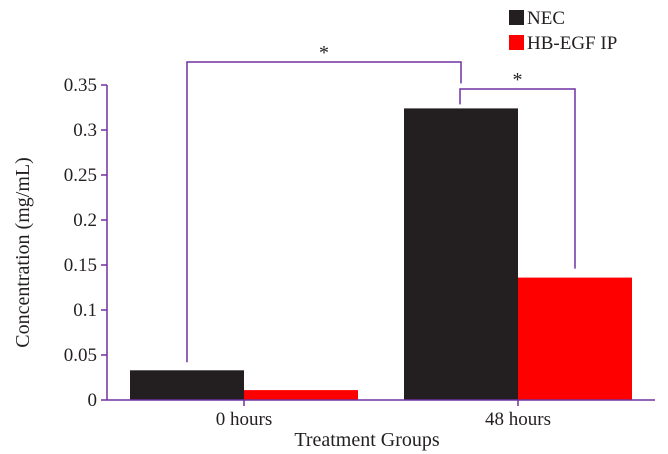  I want to click on x-tick-label: 0 hours, so click(244, 419).